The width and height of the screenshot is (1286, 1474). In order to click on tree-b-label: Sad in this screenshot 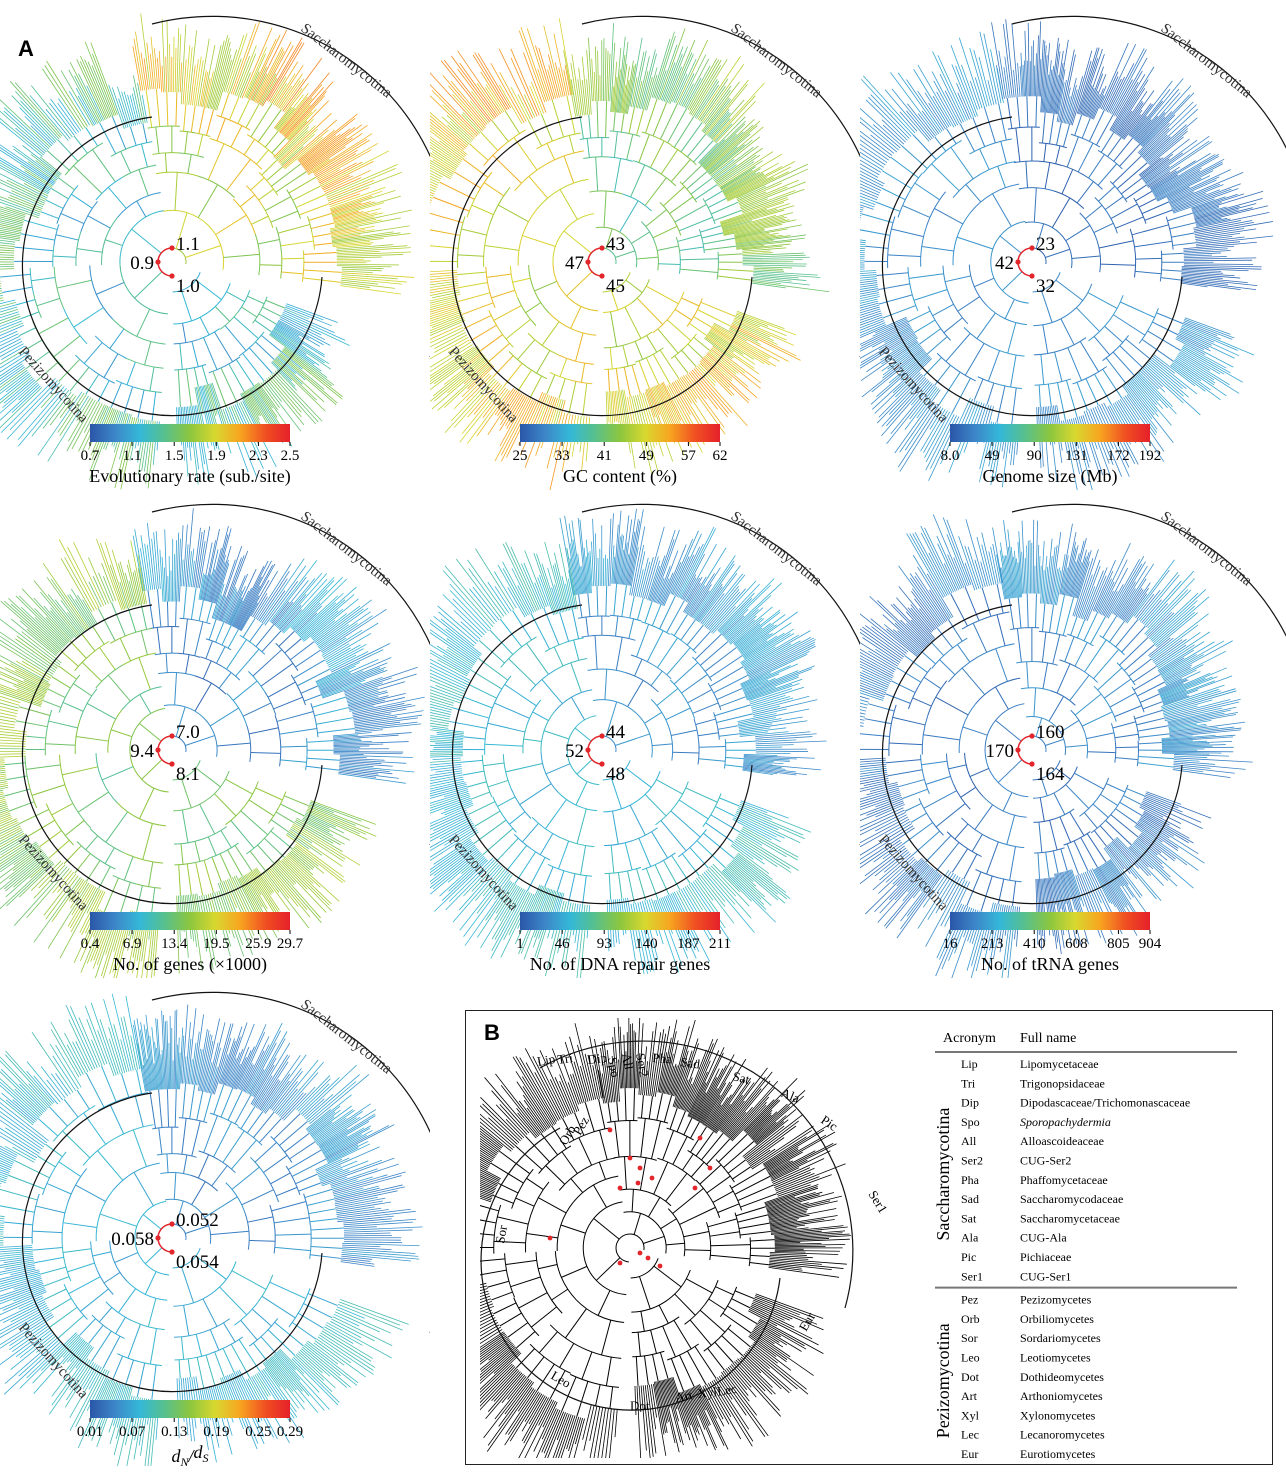, I will do `click(691, 1063)`.